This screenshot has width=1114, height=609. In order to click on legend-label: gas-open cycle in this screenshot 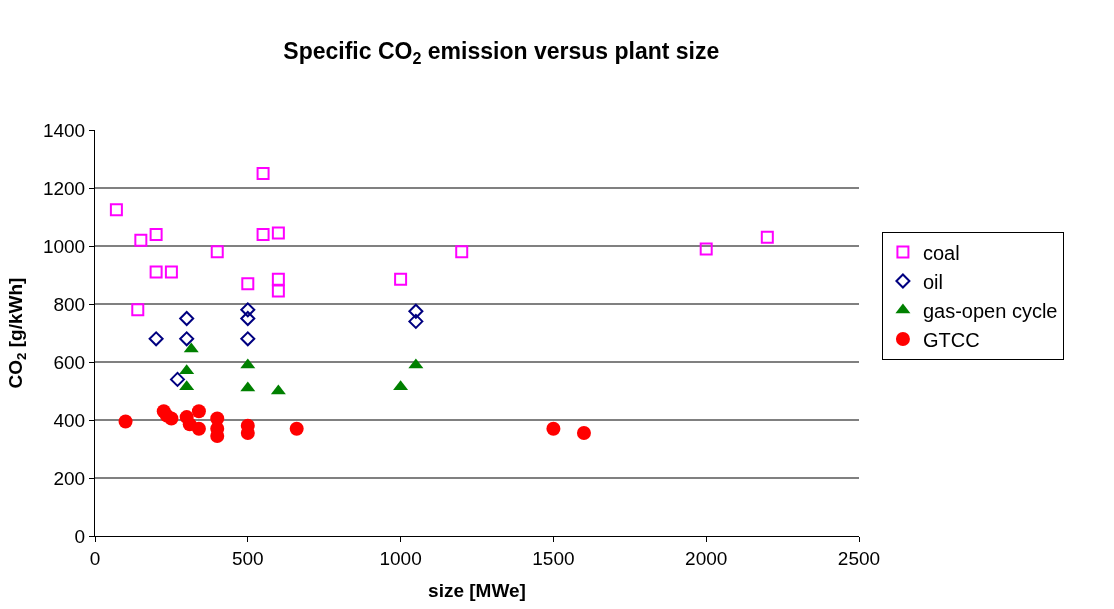, I will do `click(990, 310)`.